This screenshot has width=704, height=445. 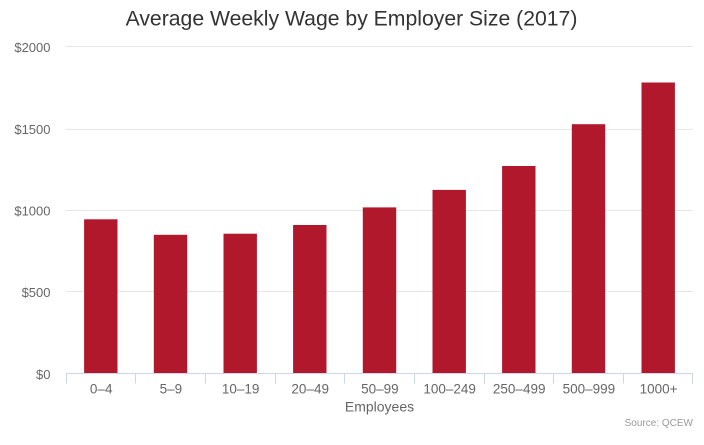 What do you see at coordinates (241, 388) in the screenshot?
I see `svg-text: 10–19` at bounding box center [241, 388].